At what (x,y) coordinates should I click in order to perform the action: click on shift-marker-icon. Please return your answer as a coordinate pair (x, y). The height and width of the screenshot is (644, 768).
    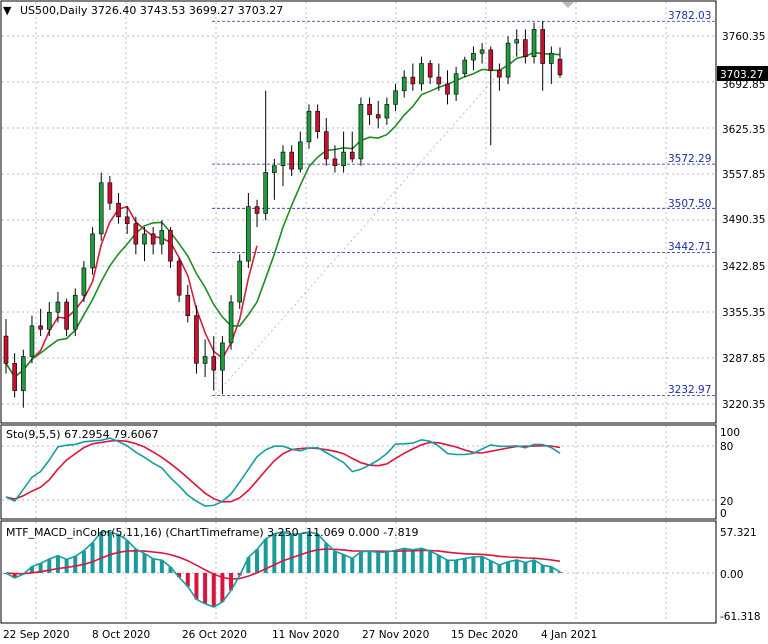
    Looking at the image, I should click on (568, 5).